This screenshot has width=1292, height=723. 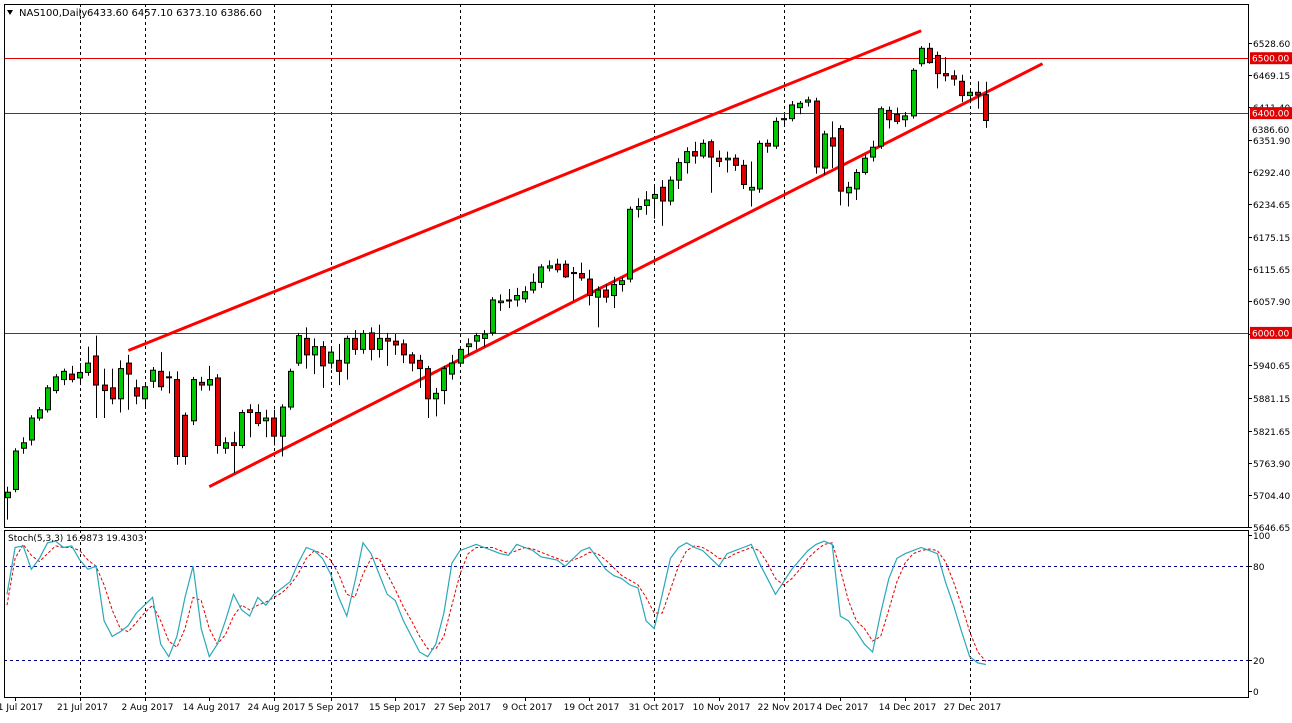 What do you see at coordinates (1271, 465) in the screenshot?
I see `price-tick-label: 5763.90` at bounding box center [1271, 465].